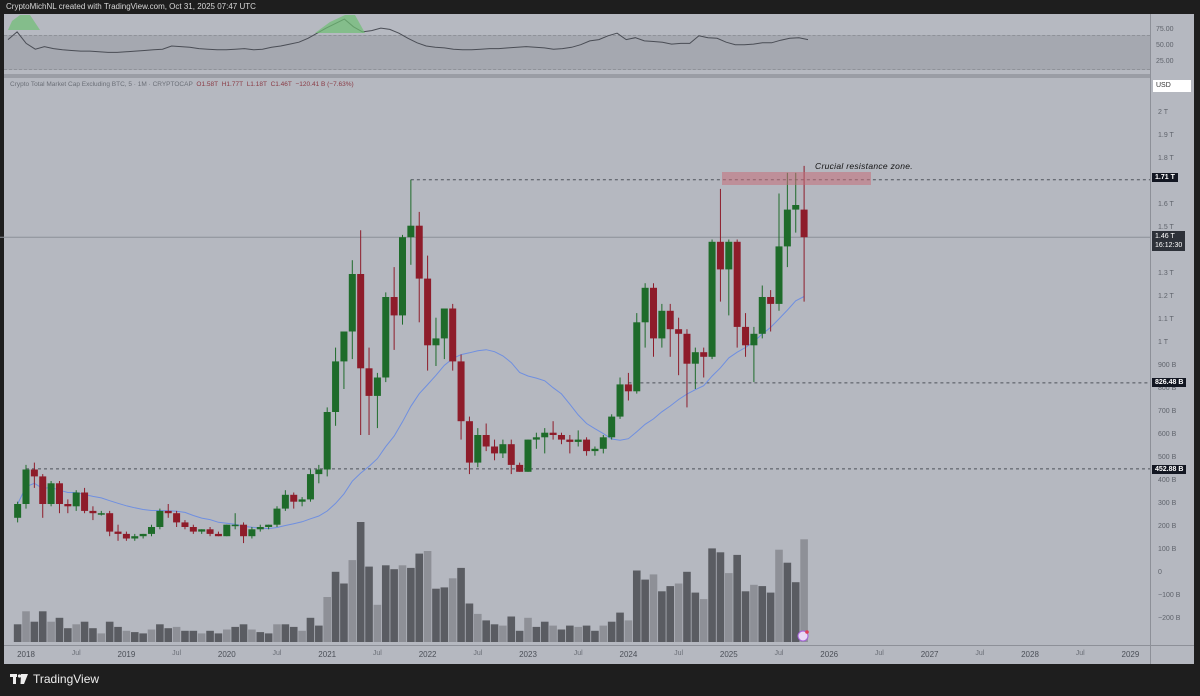 The height and width of the screenshot is (696, 1200). Describe the element at coordinates (324, 84) in the screenshot. I see `legend-change: −120.41 B (−7.63%)` at that location.